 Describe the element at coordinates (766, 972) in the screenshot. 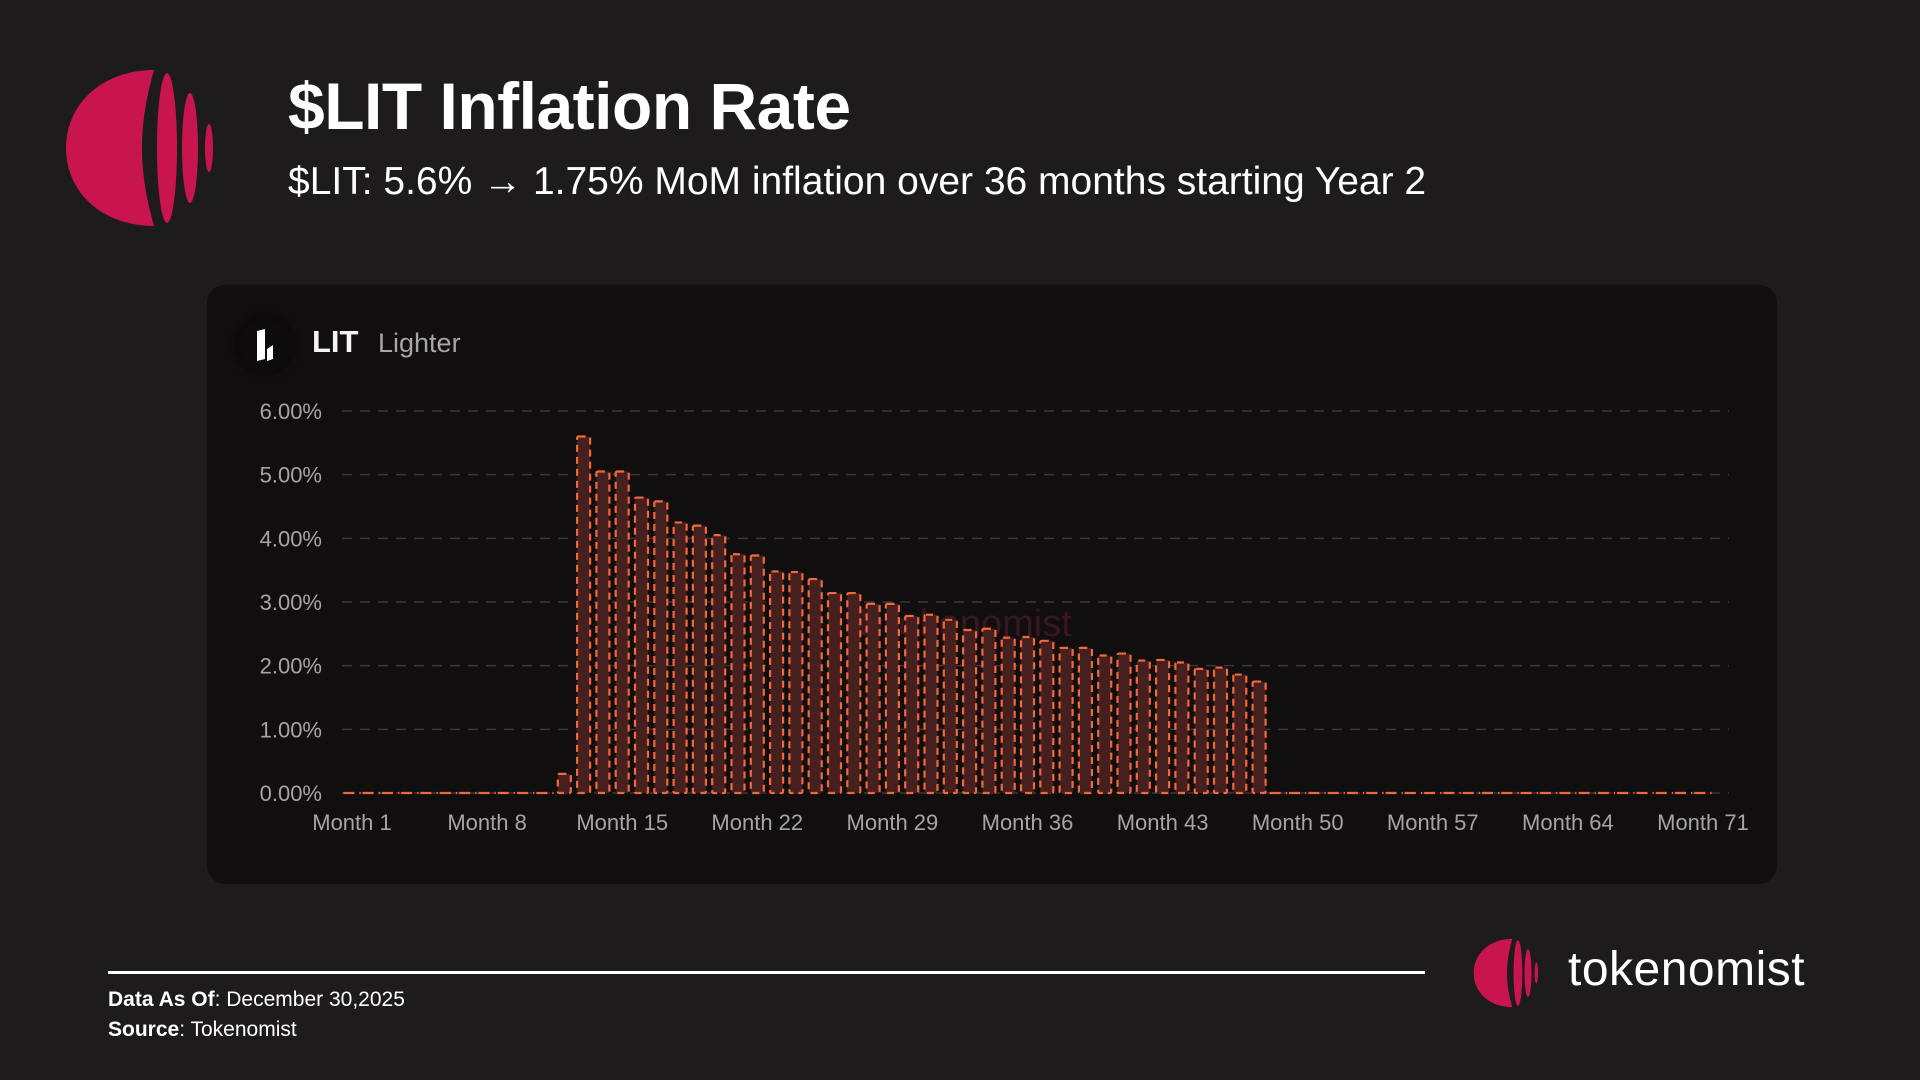

I see `footer-divider` at that location.